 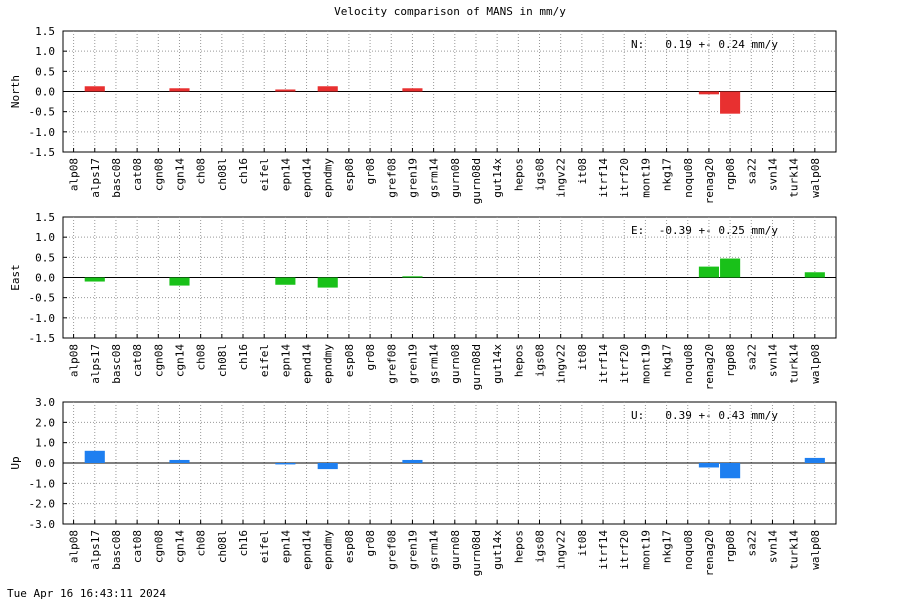 I want to click on x-tick-label: igs08, so click(x=540, y=546).